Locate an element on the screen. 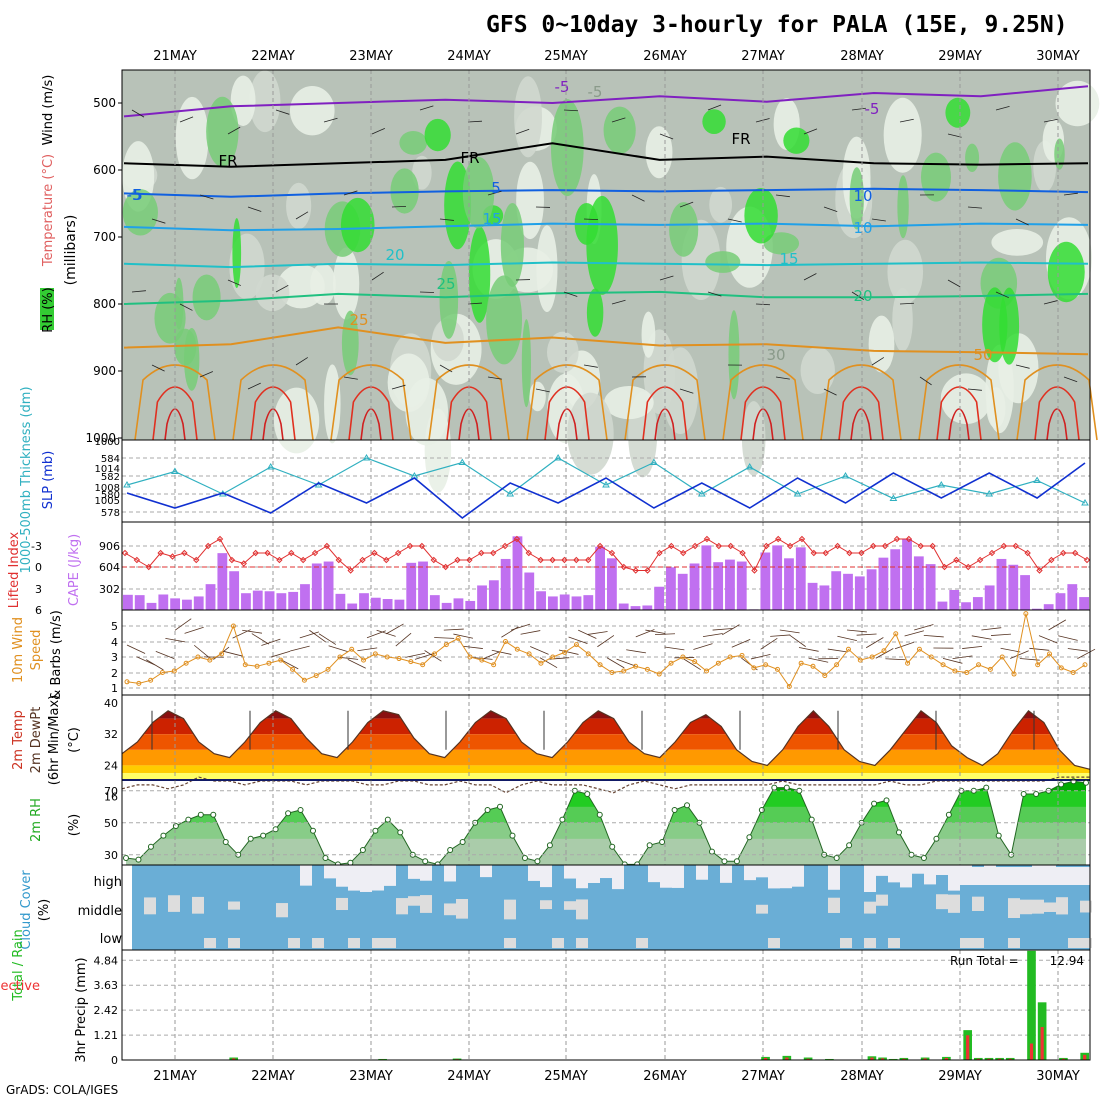 The height and width of the screenshot is (1100, 1100). ylabel-precip: 3hr Precip (mm) is located at coordinates (81, 1009).